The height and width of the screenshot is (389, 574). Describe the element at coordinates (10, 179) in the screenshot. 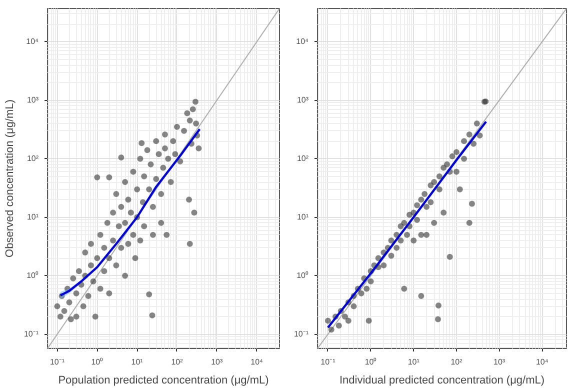

I see `y-axis-title: Observed concentration (μg/mL)` at that location.